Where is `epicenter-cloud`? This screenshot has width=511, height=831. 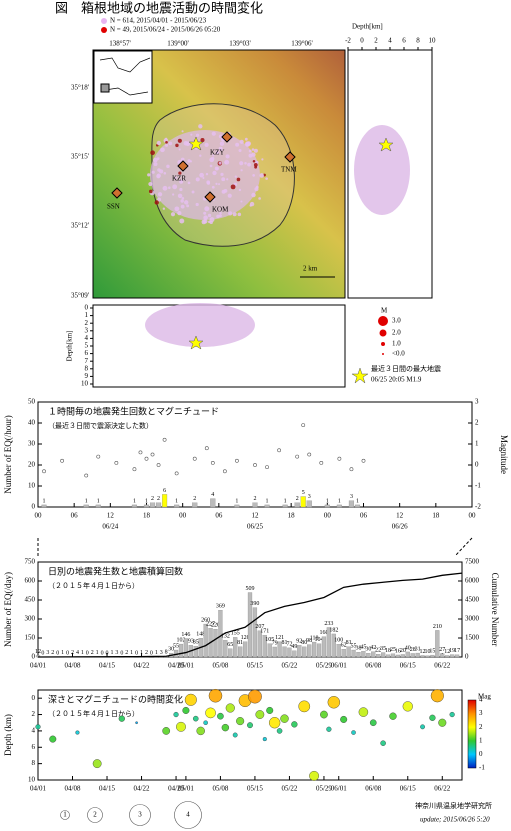
epicenter-cloud is located at coordinates (382, 170).